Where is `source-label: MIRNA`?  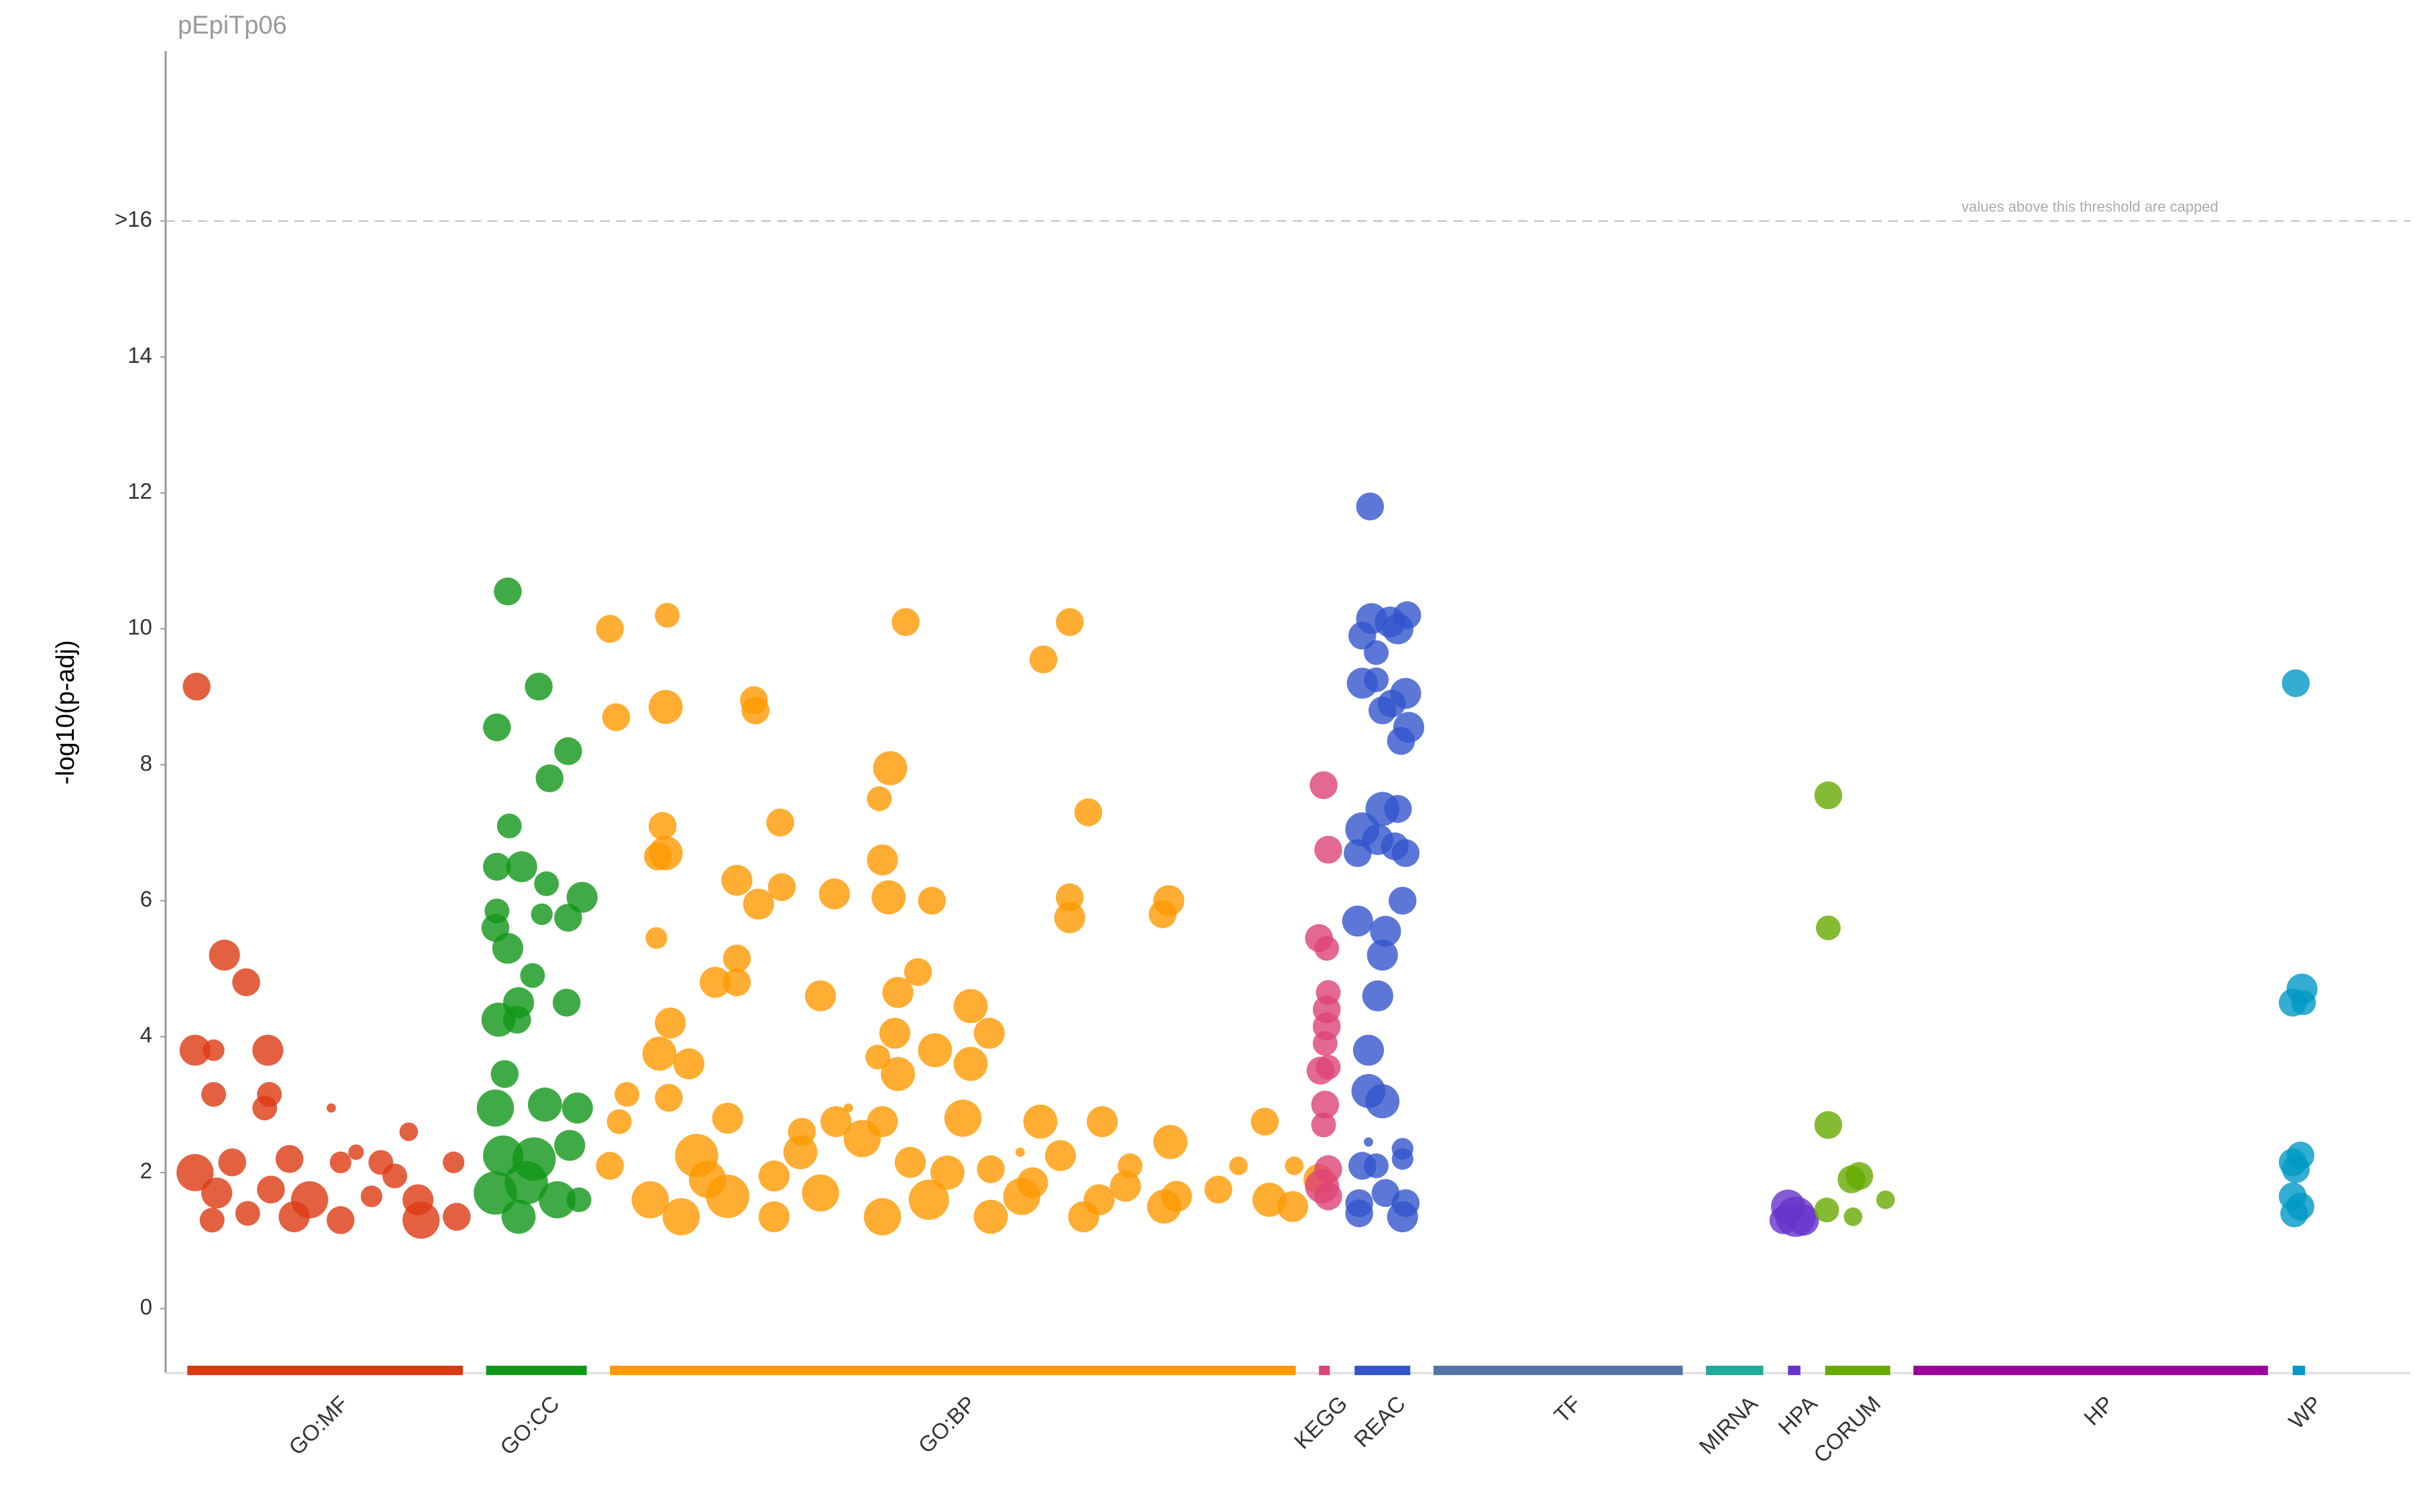
source-label: MIRNA is located at coordinates (1728, 1425).